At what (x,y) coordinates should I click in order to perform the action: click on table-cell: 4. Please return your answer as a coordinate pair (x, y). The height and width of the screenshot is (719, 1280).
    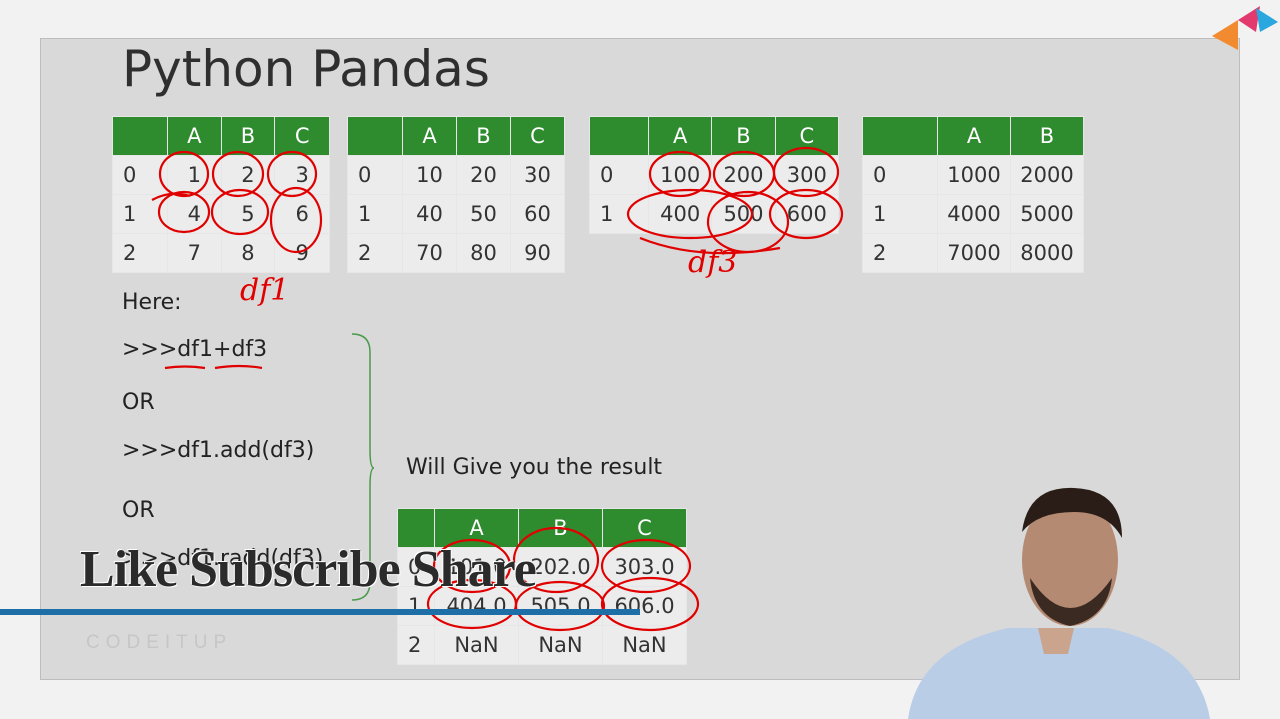
    Looking at the image, I should click on (194, 214).